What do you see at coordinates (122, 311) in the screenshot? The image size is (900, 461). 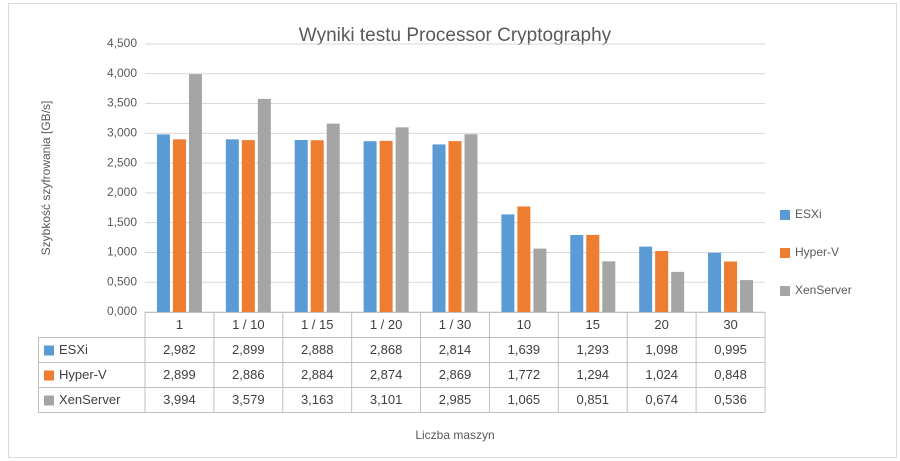 I see `y-tick-label: 0,000` at bounding box center [122, 311].